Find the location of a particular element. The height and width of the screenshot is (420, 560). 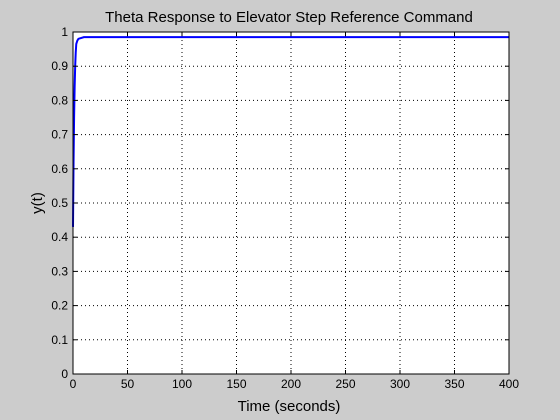

x-tick-label: 200 is located at coordinates (291, 384).